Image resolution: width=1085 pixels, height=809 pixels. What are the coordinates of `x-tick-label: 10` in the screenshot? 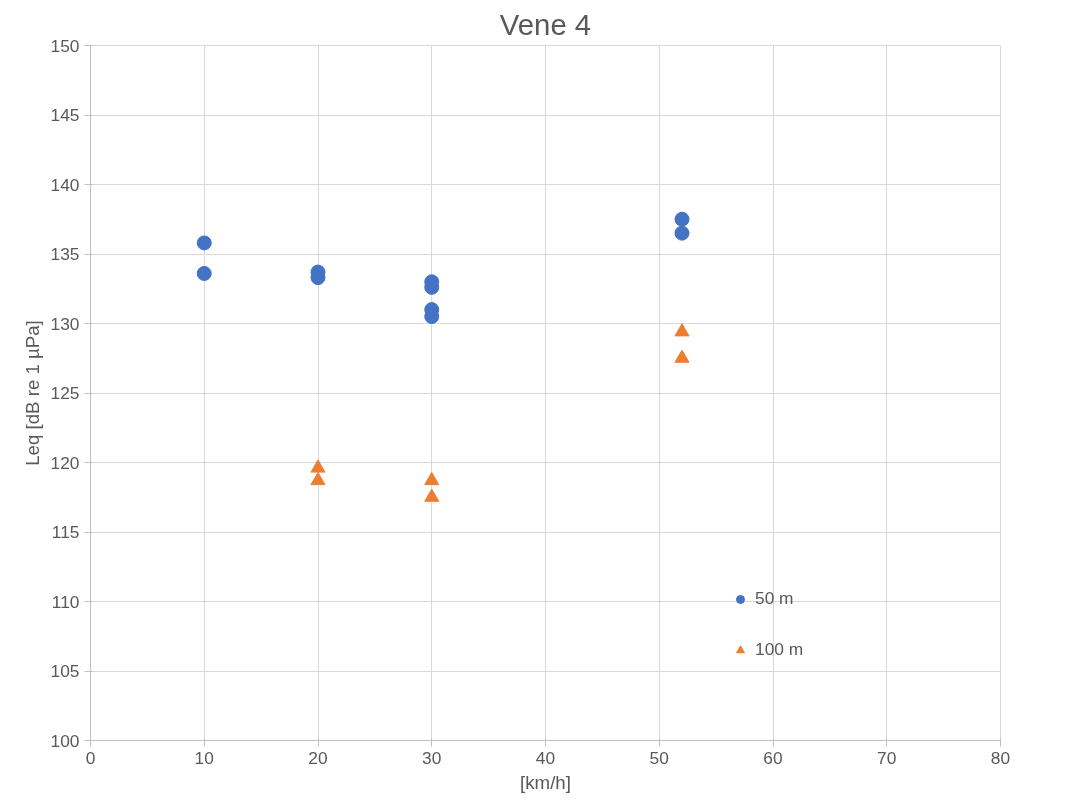 It's located at (204, 757).